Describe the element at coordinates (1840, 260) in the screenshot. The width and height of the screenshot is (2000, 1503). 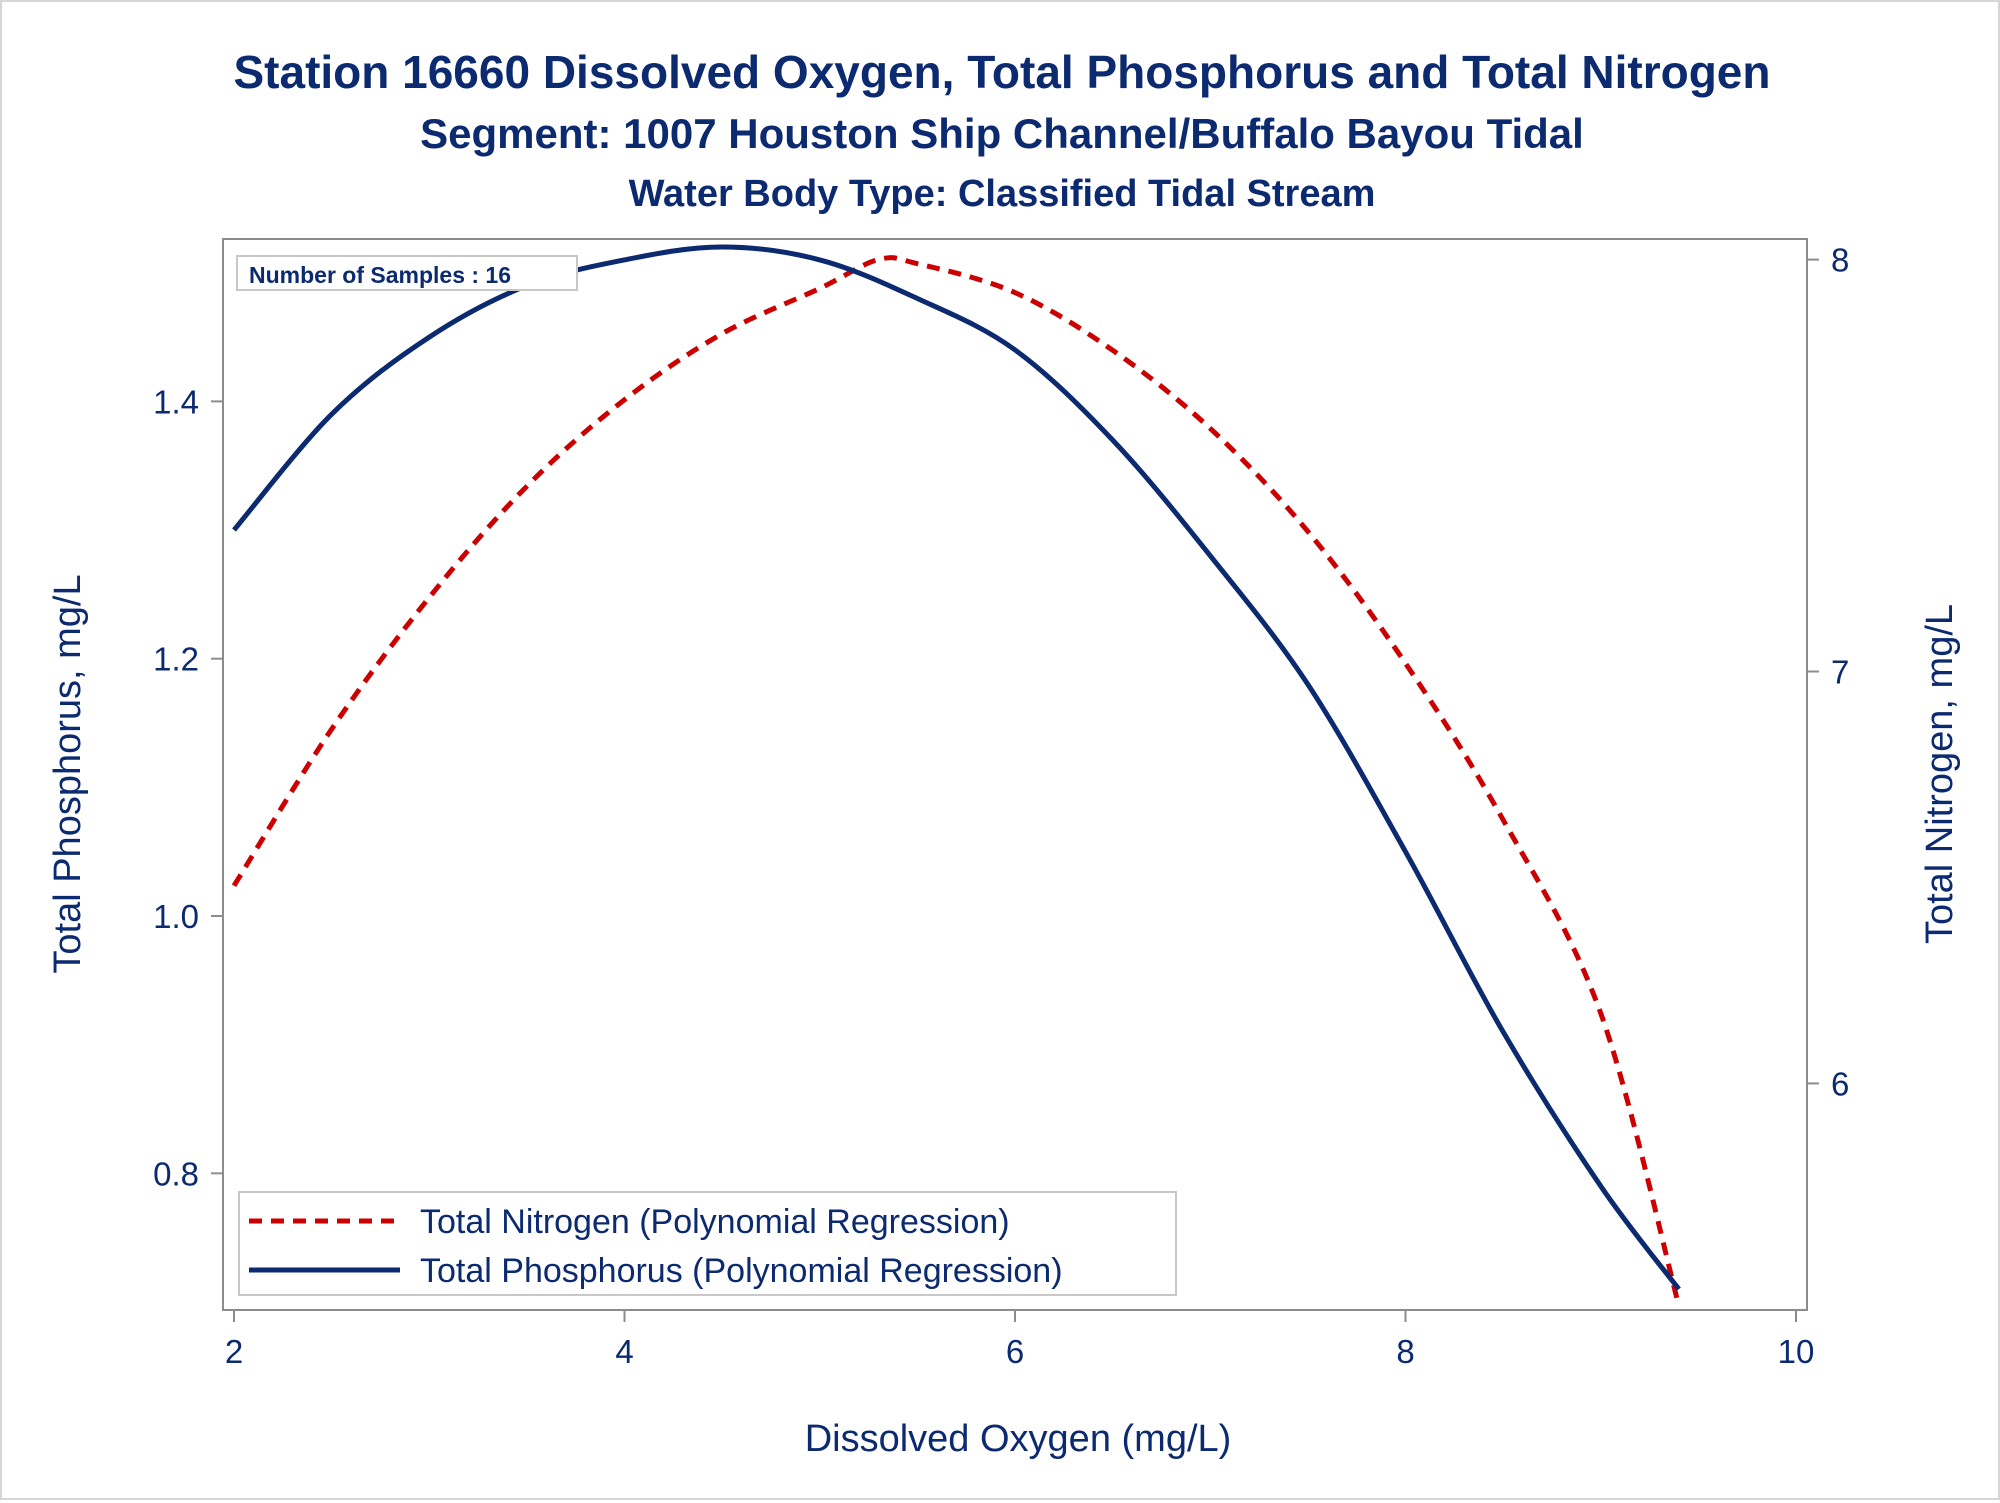
I see `y2-tick-label: 8` at that location.